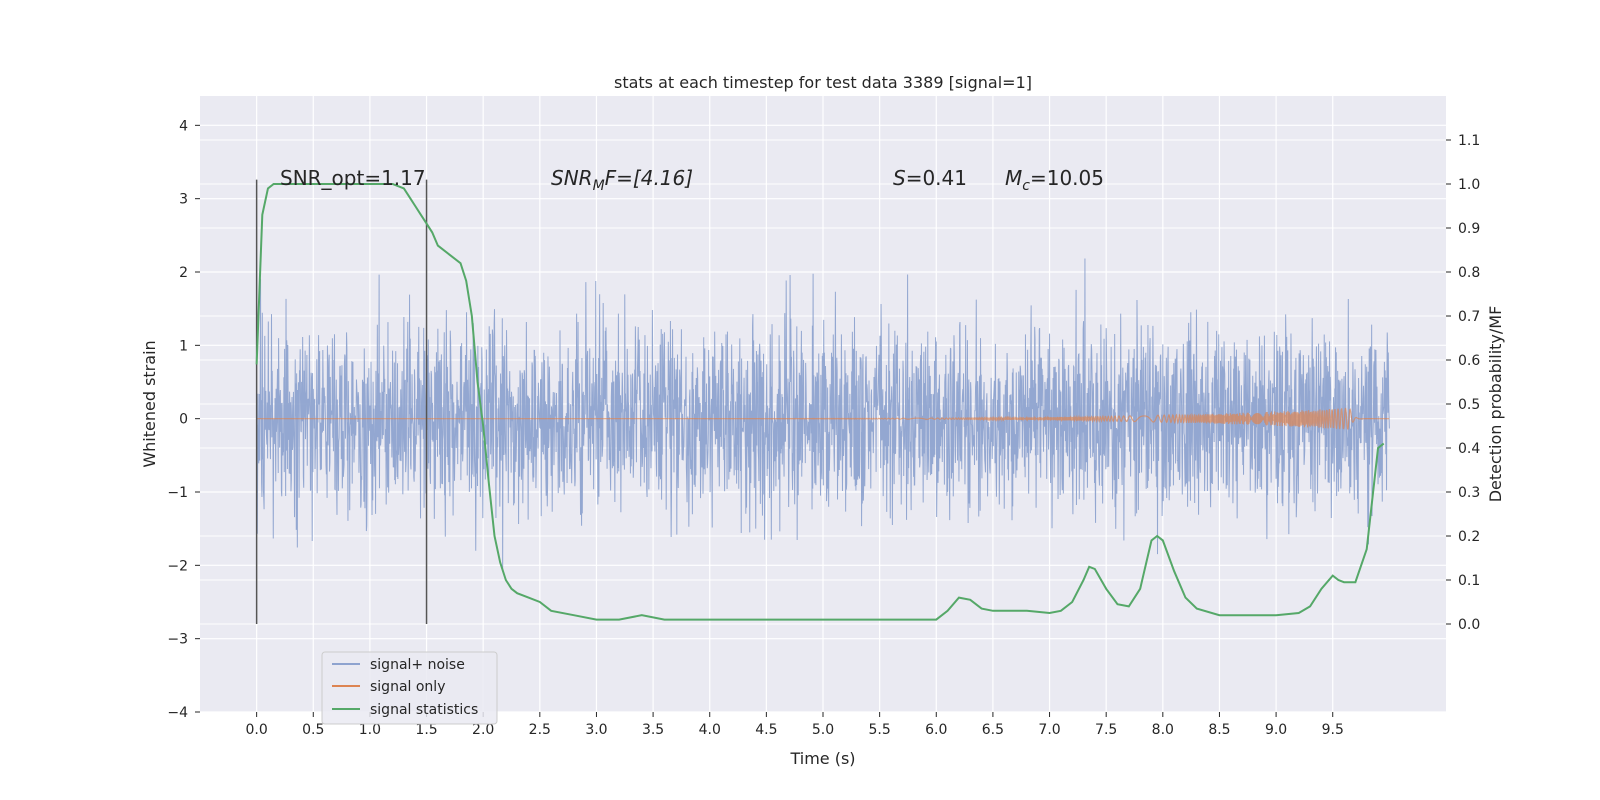 This screenshot has width=1600, height=800. Describe the element at coordinates (1219, 730) in the screenshot. I see `x-tick-label: 8.5` at that location.